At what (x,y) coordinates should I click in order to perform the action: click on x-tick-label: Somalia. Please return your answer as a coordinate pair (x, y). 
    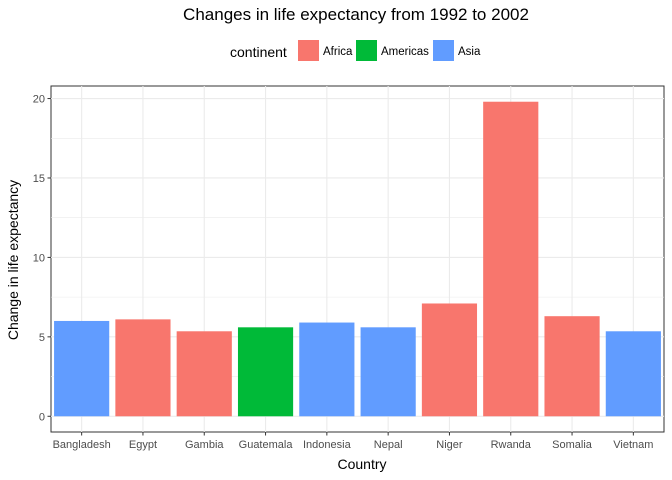
    Looking at the image, I should click on (572, 445).